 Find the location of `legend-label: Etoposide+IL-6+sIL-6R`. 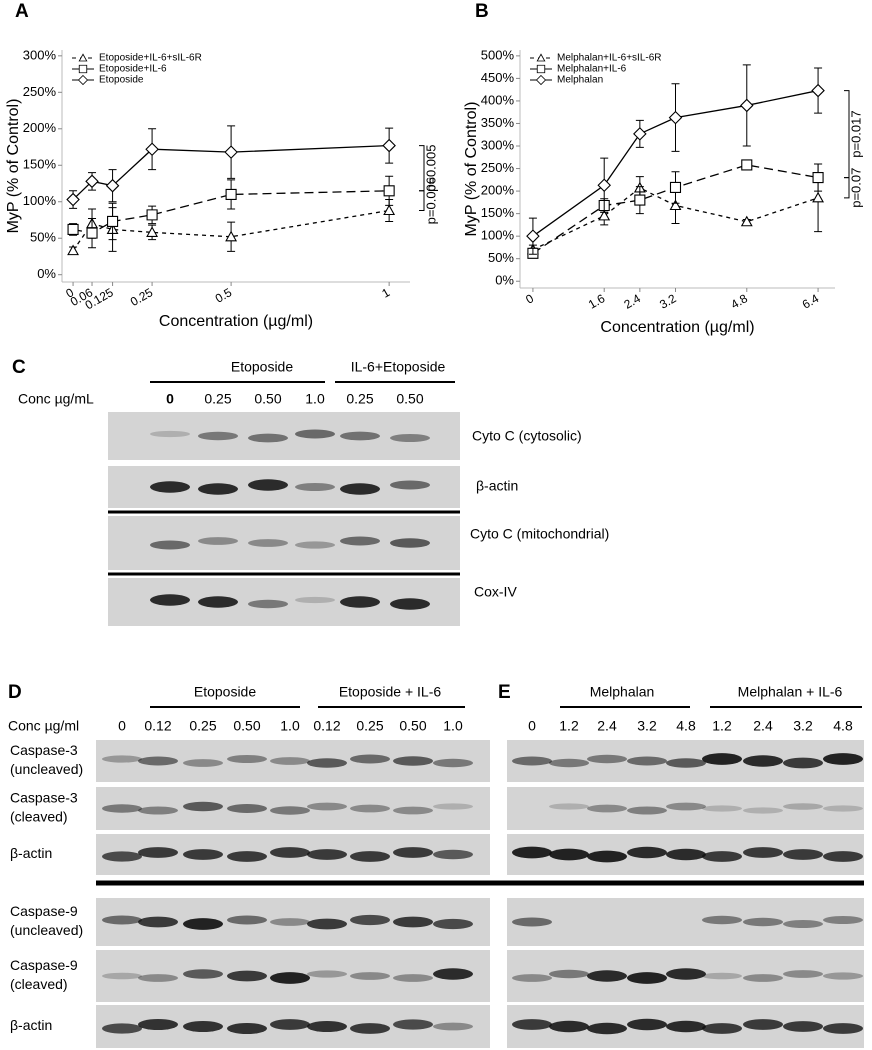

legend-label: Etoposide+IL-6+sIL-6R is located at coordinates (150, 58).